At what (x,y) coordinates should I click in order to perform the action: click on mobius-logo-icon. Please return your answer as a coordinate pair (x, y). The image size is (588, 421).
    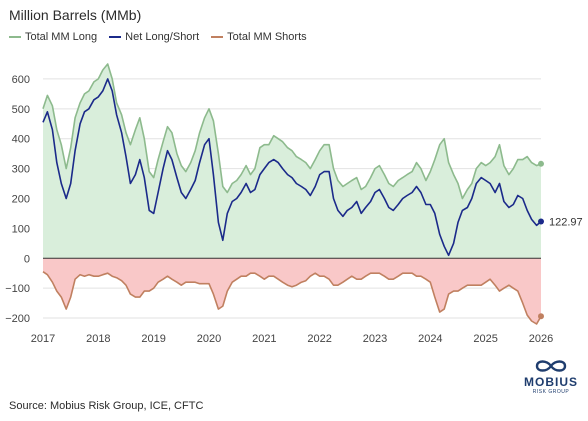
    Looking at the image, I should click on (551, 366).